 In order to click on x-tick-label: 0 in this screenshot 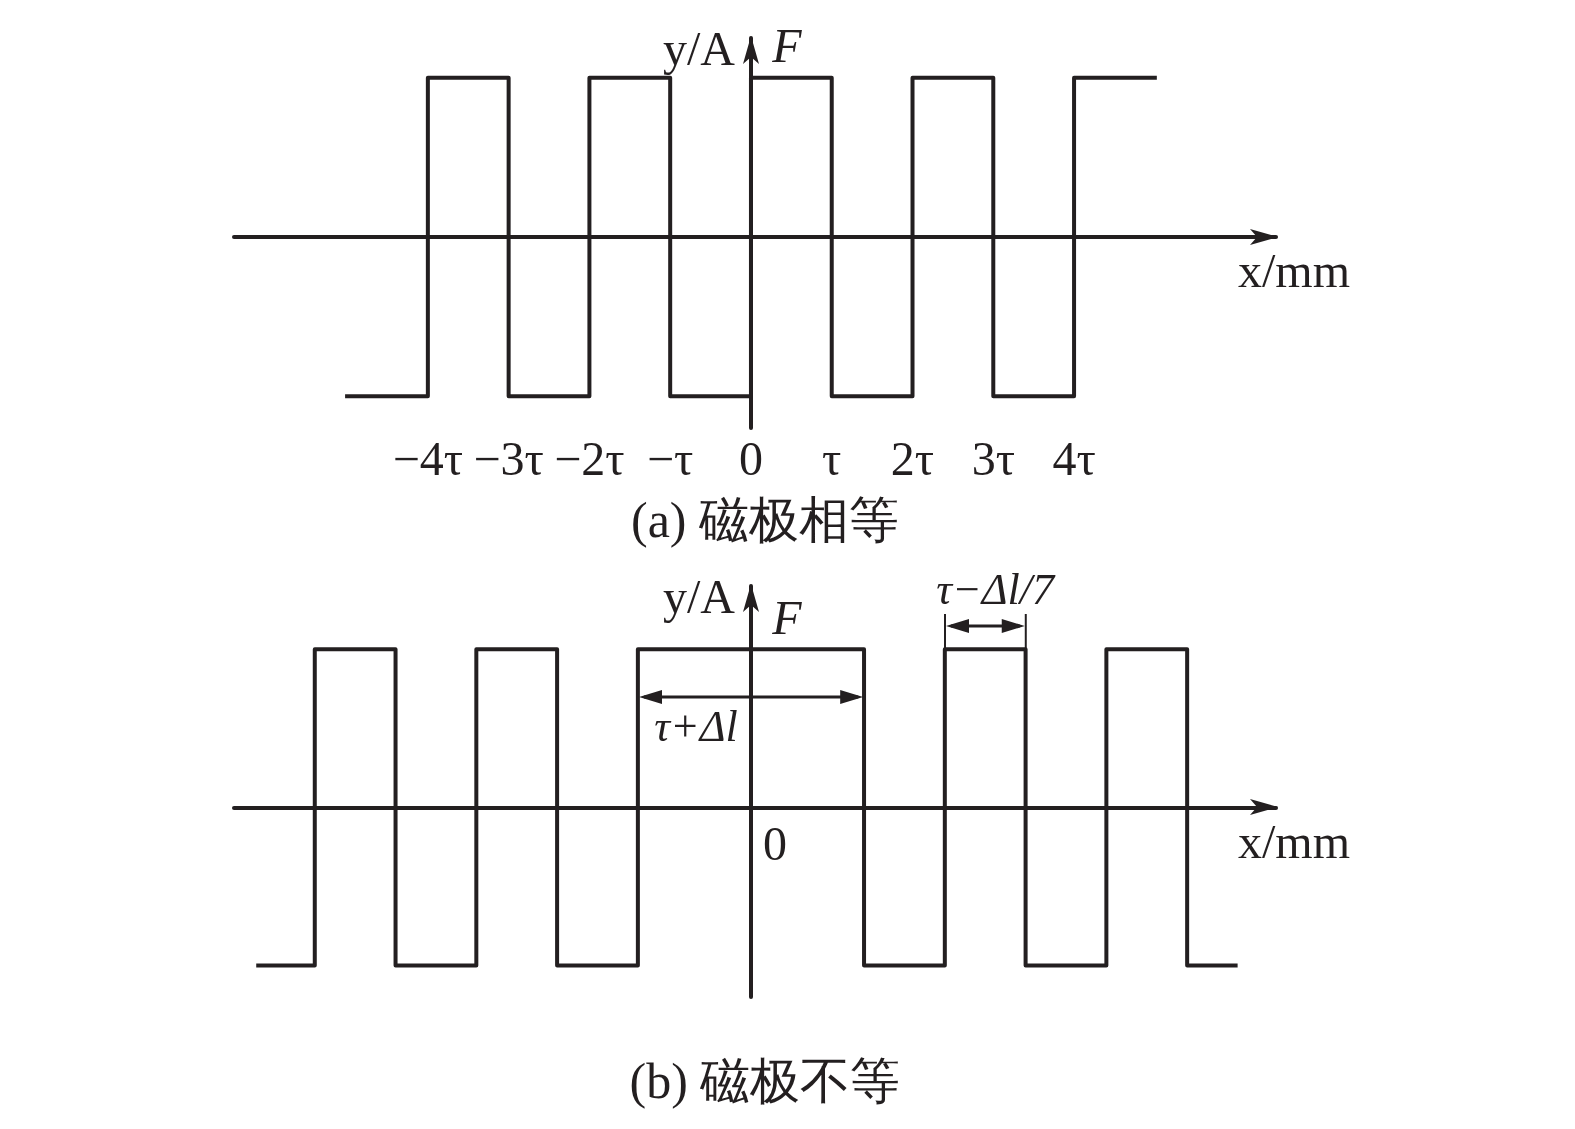, I will do `click(750, 458)`.